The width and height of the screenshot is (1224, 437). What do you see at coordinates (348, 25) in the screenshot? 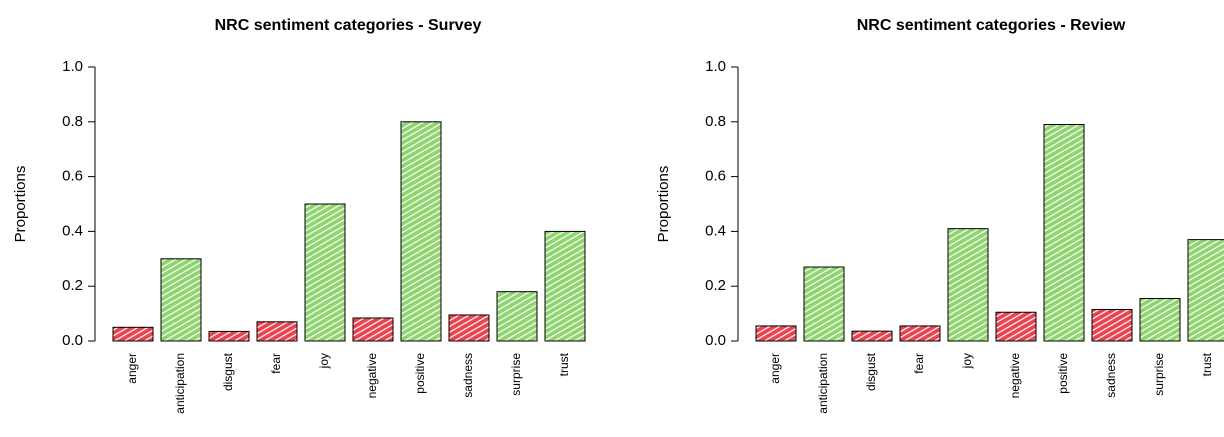
I see `chart-title: NRC sentiment categories - Survey` at bounding box center [348, 25].